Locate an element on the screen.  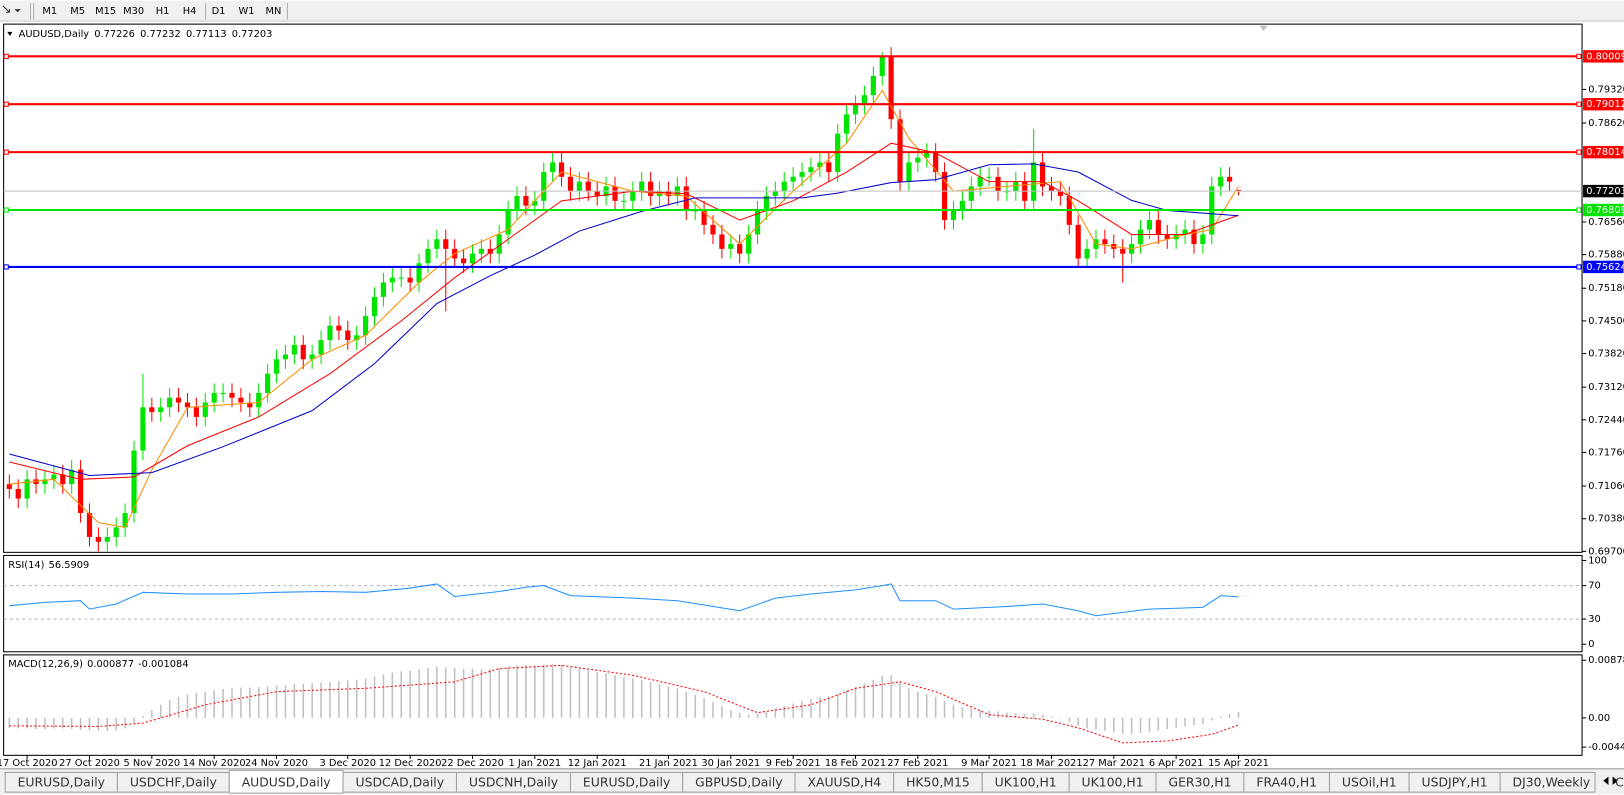
toolbar-icon is located at coordinates (6, 9).